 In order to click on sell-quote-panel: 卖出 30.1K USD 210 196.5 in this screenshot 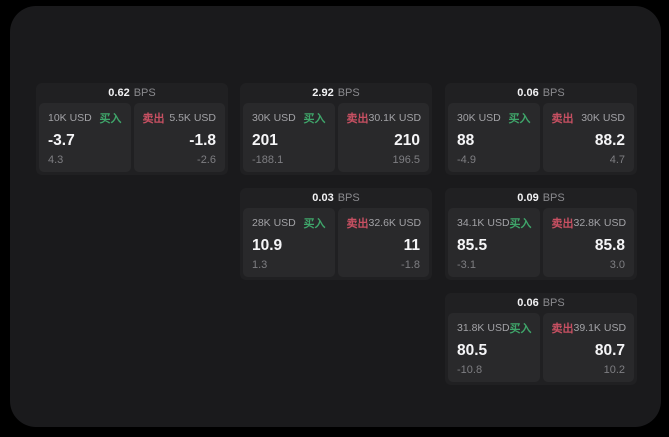, I will do `click(383, 137)`.